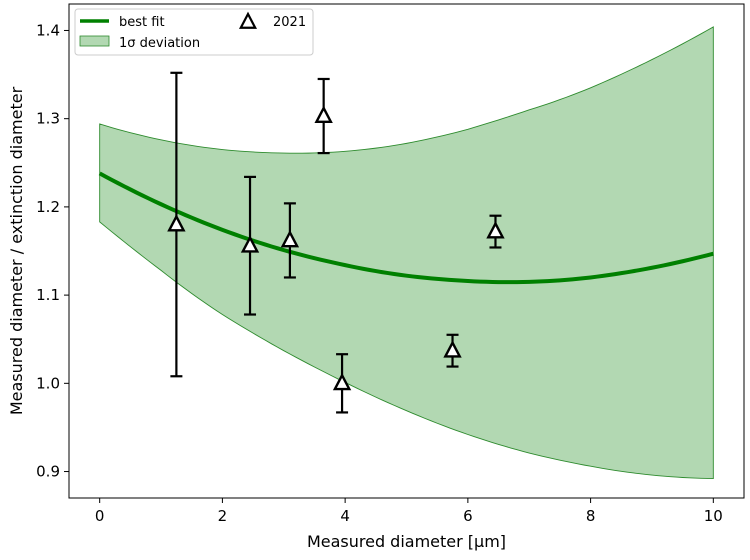 This screenshot has height=560, width=750. Describe the element at coordinates (48, 207) in the screenshot. I see `y-tick-label: 1.2` at that location.